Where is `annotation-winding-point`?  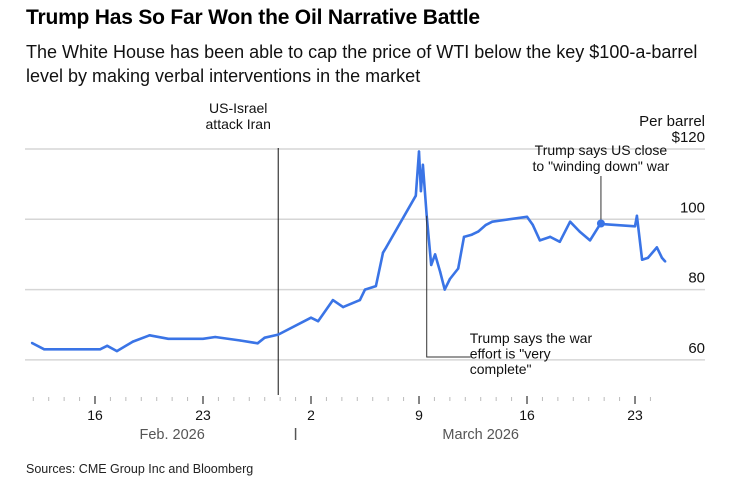 annotation-winding-point is located at coordinates (600, 223).